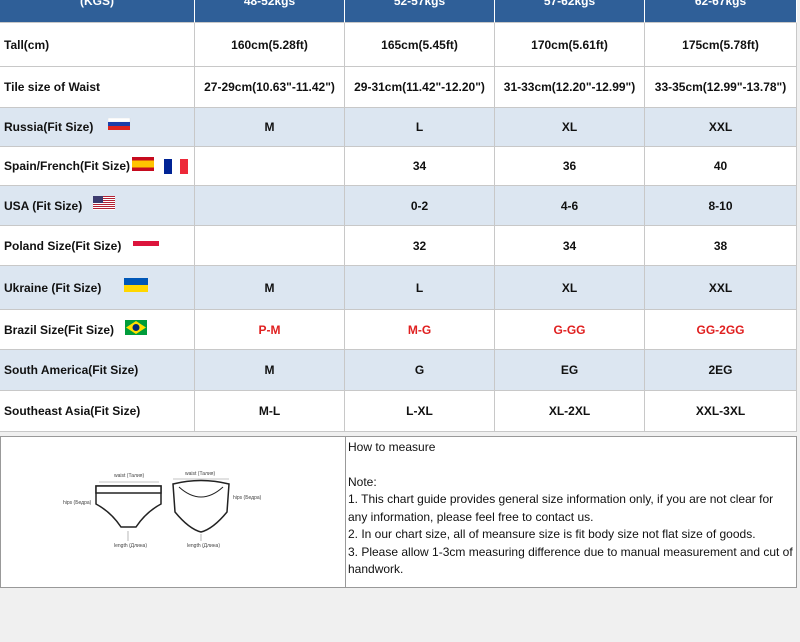 The height and width of the screenshot is (642, 800). I want to click on row-label: South America(Fit Size), so click(97, 370).